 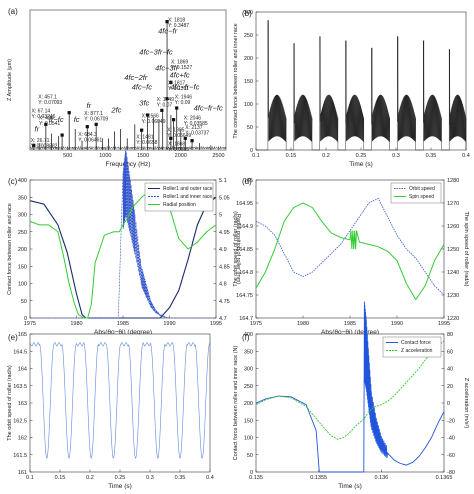 What do you see at coordinates (248, 59) in the screenshot?
I see `y-tick-label: 200` at bounding box center [248, 59].